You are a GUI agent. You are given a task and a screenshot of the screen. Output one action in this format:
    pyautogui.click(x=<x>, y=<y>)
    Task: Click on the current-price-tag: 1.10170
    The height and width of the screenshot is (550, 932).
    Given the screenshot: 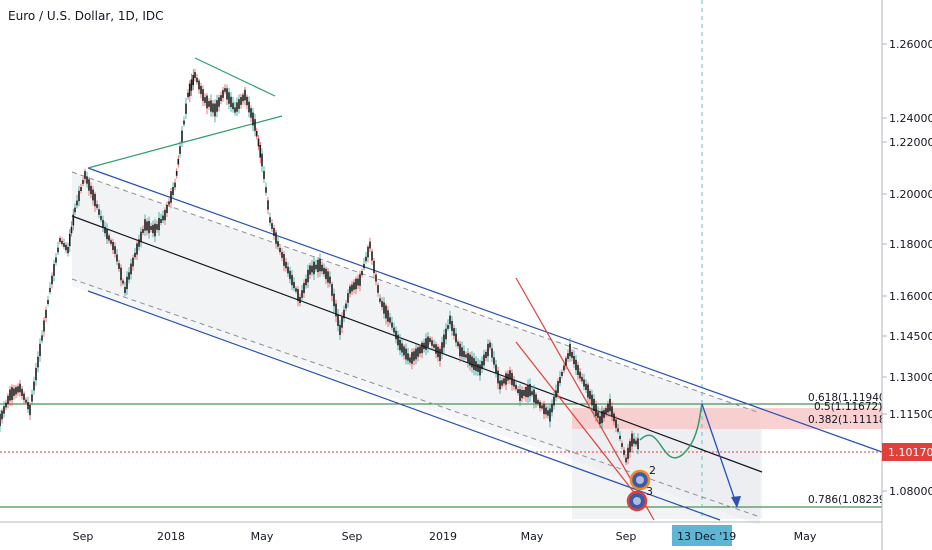 What is the action you would take?
    pyautogui.click(x=910, y=452)
    